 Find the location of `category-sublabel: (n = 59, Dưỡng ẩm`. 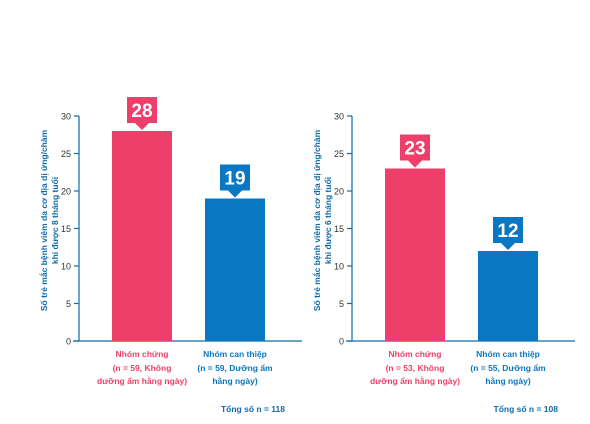

category-sublabel: (n = 59, Dưỡng ẩm is located at coordinates (235, 368).